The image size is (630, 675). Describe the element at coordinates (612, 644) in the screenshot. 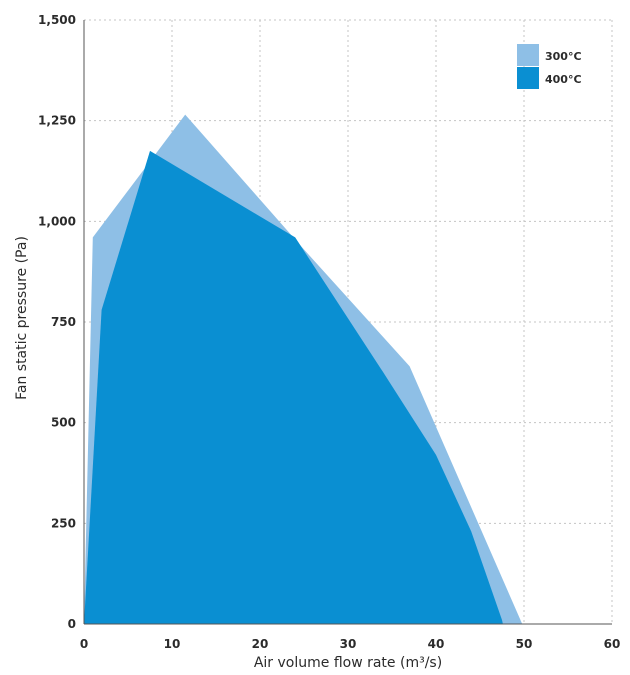

I see `x-tick-label: 60` at that location.